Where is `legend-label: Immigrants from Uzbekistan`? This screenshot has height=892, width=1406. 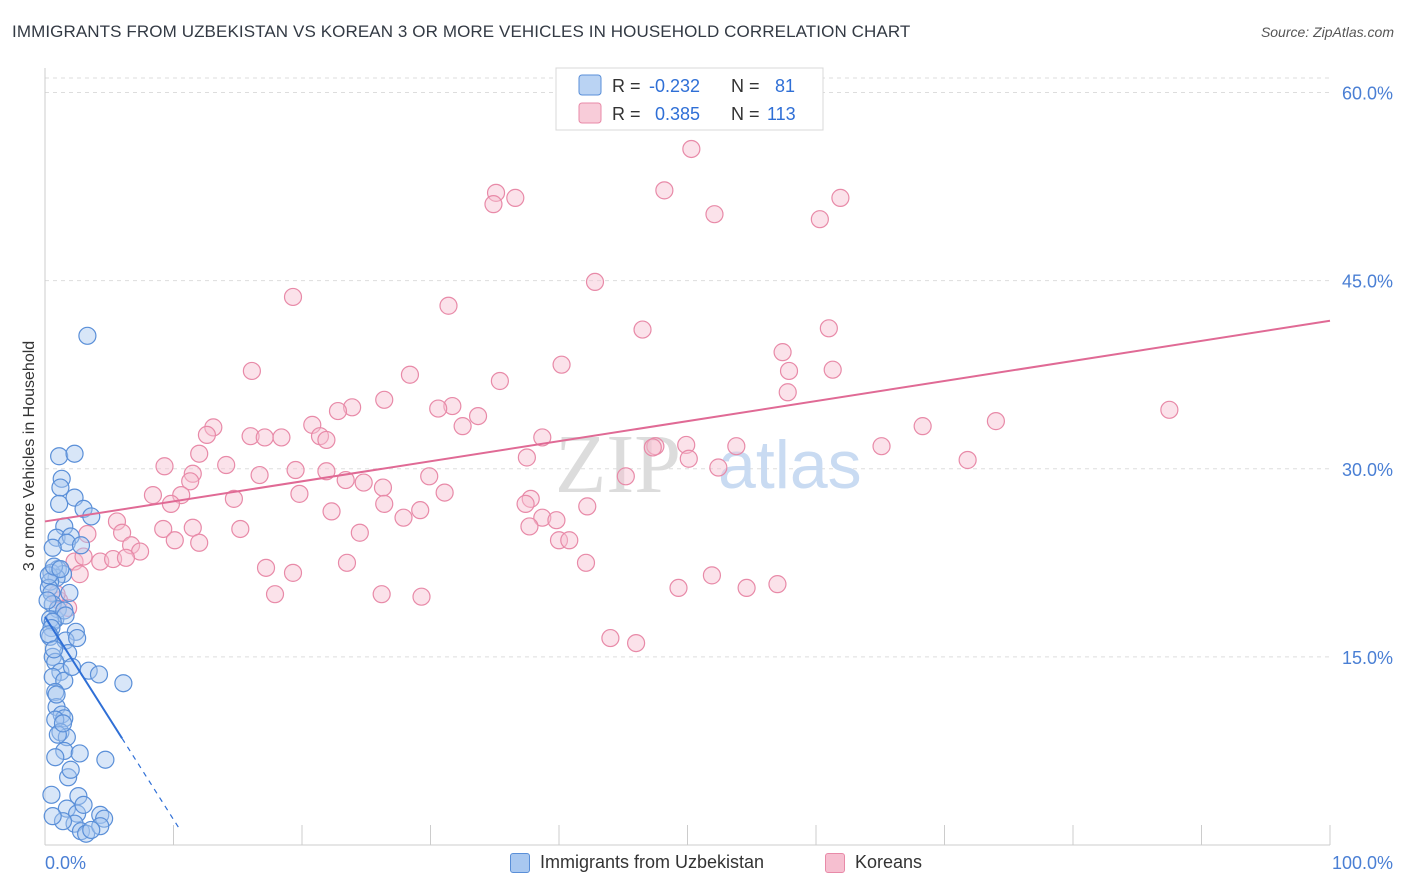
legend-label: Immigrants from Uzbekistan is located at coordinates (652, 862).